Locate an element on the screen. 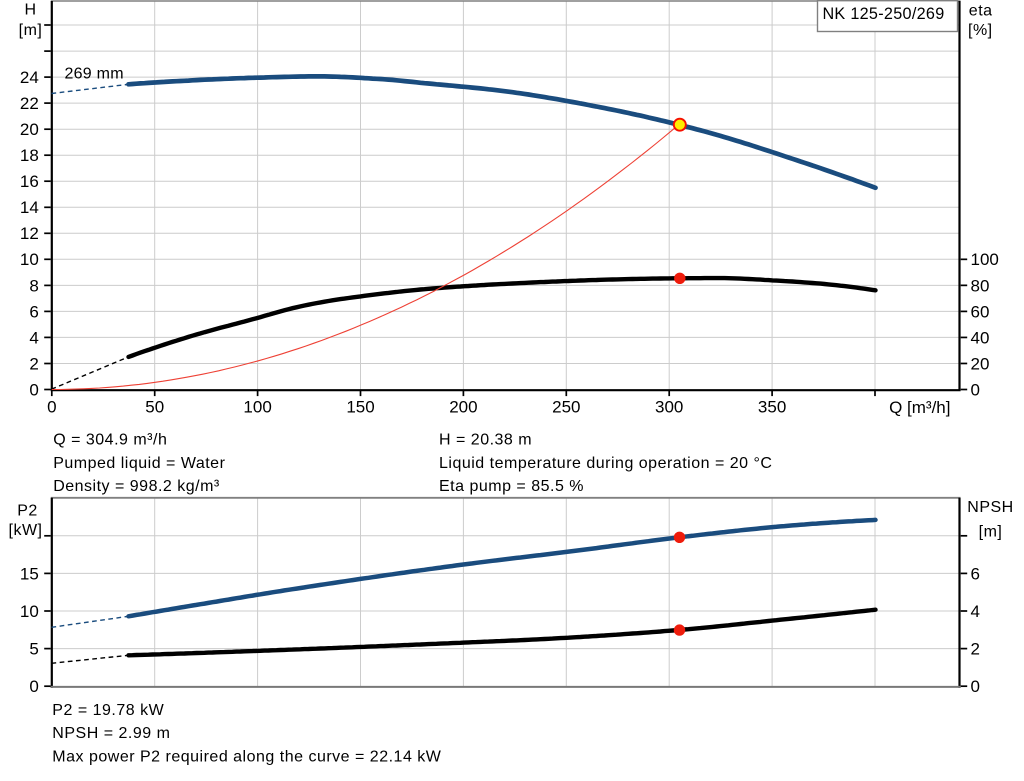 The height and width of the screenshot is (781, 1024). svg-text: 80 is located at coordinates (980, 285).